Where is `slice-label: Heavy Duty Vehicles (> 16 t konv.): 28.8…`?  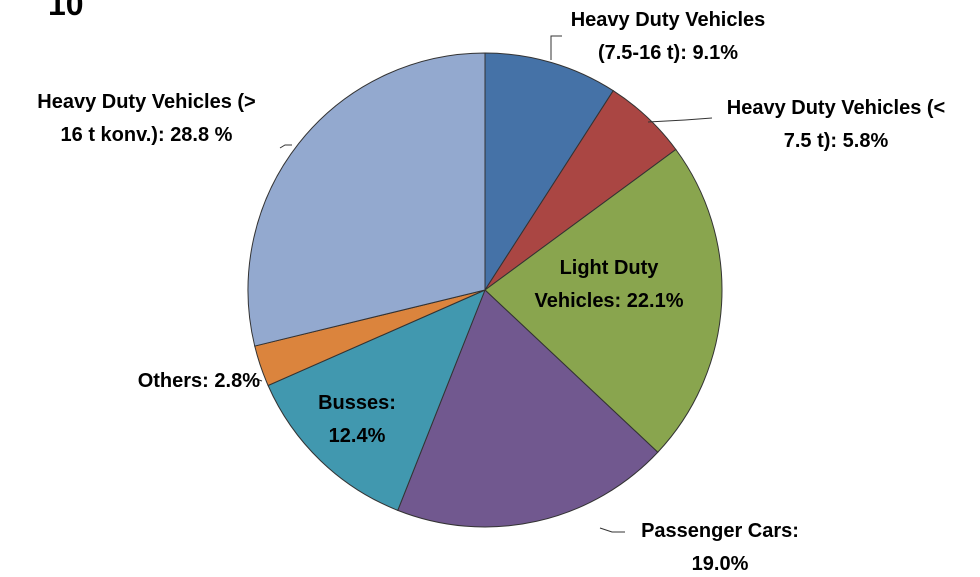 slice-label: Heavy Duty Vehicles (> 16 t konv.): 28.8… is located at coordinates (146, 119).